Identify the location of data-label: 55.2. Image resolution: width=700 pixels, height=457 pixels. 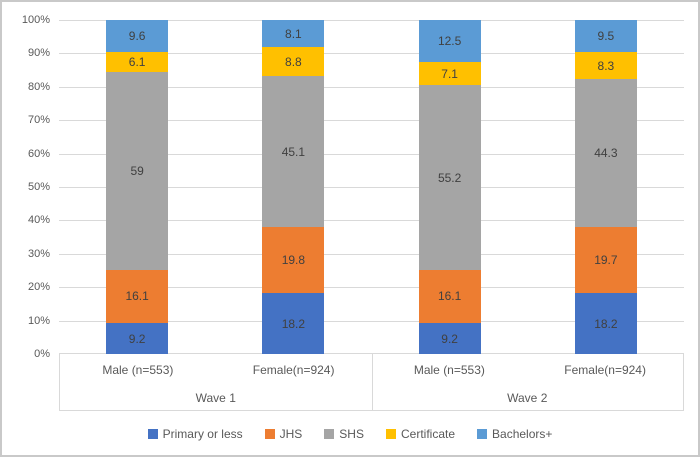
(449, 177).